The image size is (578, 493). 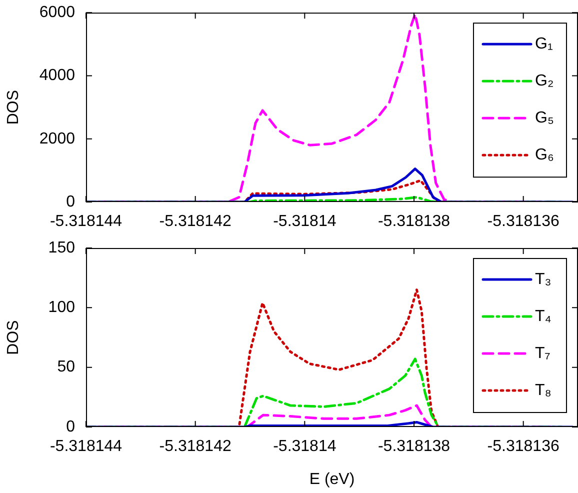 I want to click on y-tick-label: 150, so click(x=62, y=247).